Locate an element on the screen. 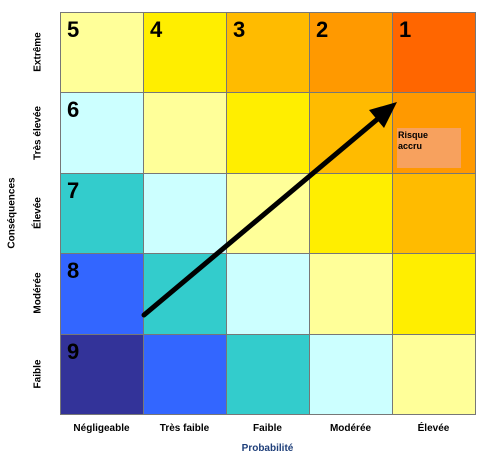  matrix-cell: 6 is located at coordinates (102, 133).